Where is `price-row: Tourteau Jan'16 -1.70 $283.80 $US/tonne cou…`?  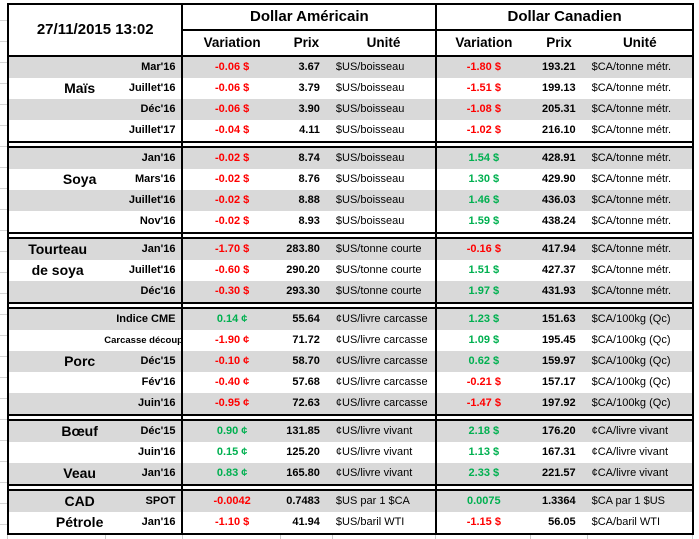 price-row: Tourteau Jan'16 -1.70 $283.80 $US/tonne cou… is located at coordinates (350, 249).